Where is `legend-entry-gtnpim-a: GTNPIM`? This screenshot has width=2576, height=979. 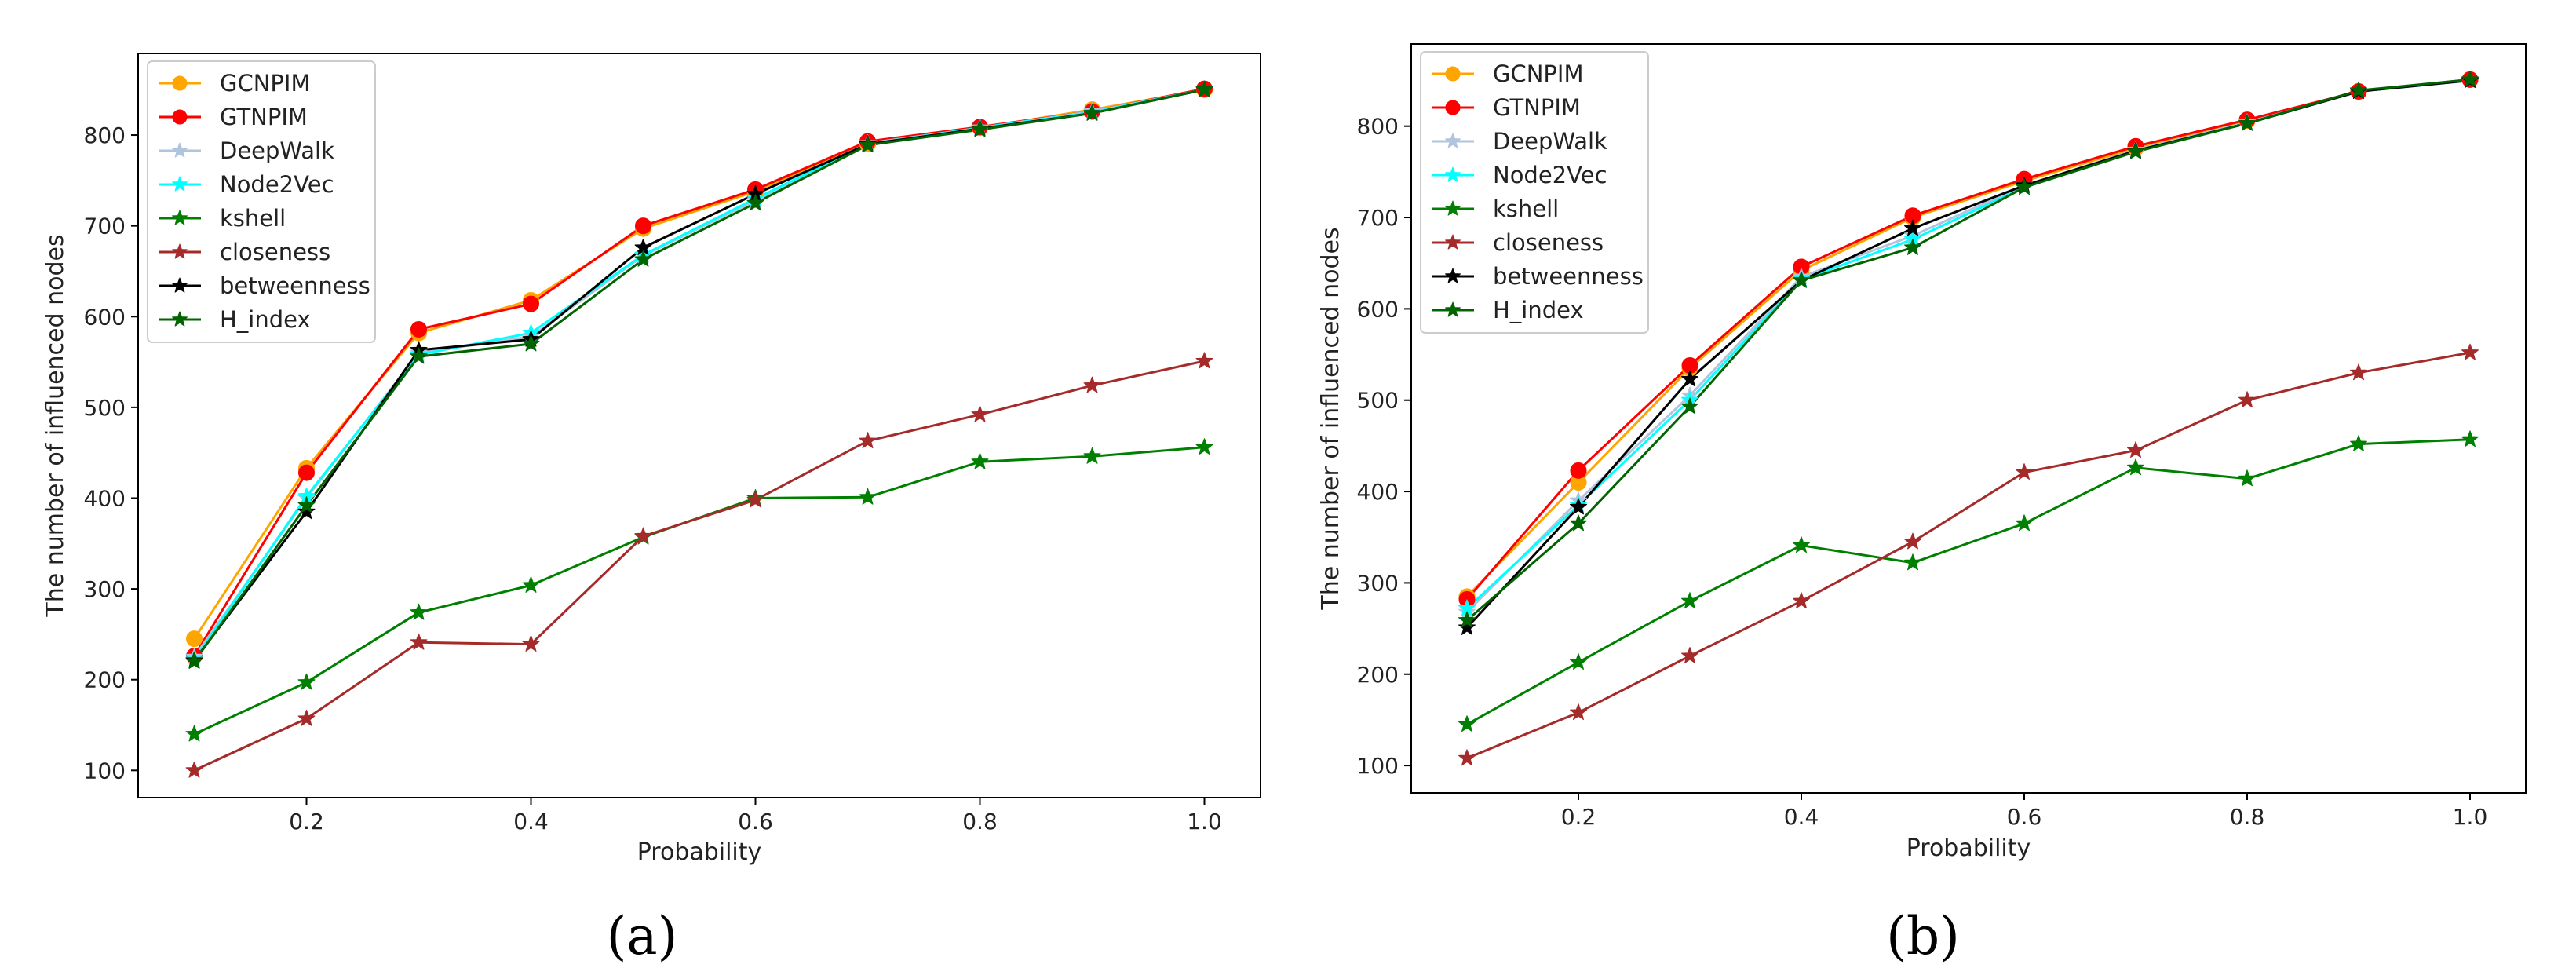
legend-entry-gtnpim-a: GTNPIM is located at coordinates (233, 117).